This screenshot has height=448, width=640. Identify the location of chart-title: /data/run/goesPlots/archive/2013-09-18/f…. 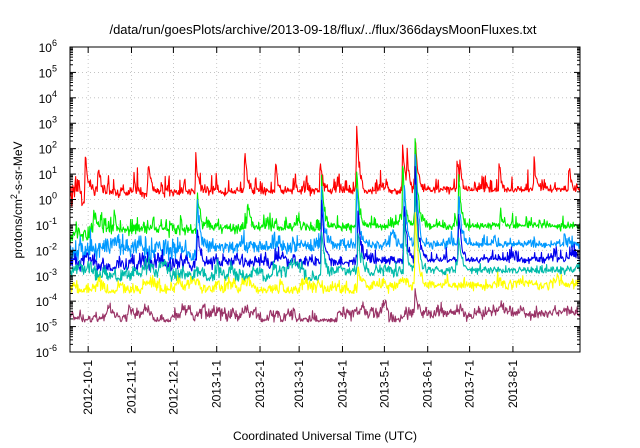
(322, 29).